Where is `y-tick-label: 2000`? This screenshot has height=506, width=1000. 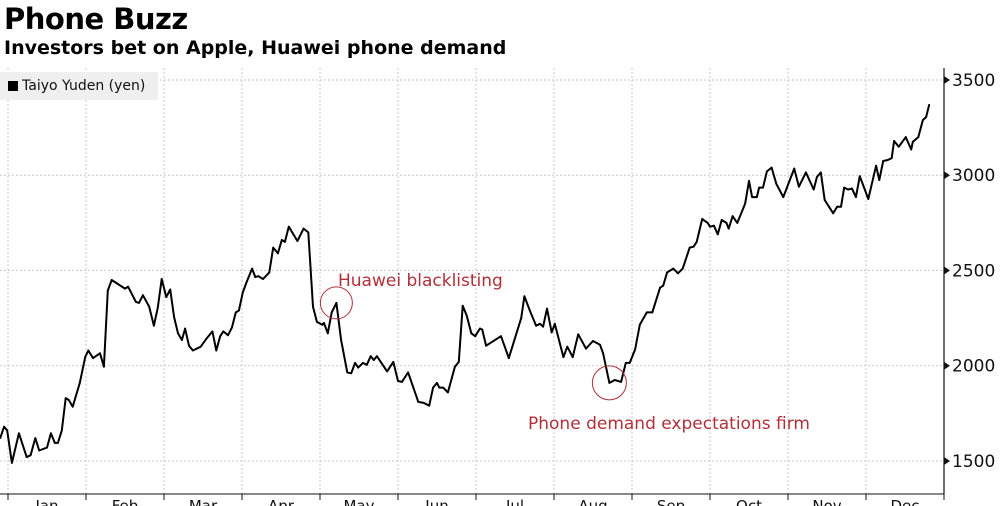
y-tick-label: 2000 is located at coordinates (973, 367).